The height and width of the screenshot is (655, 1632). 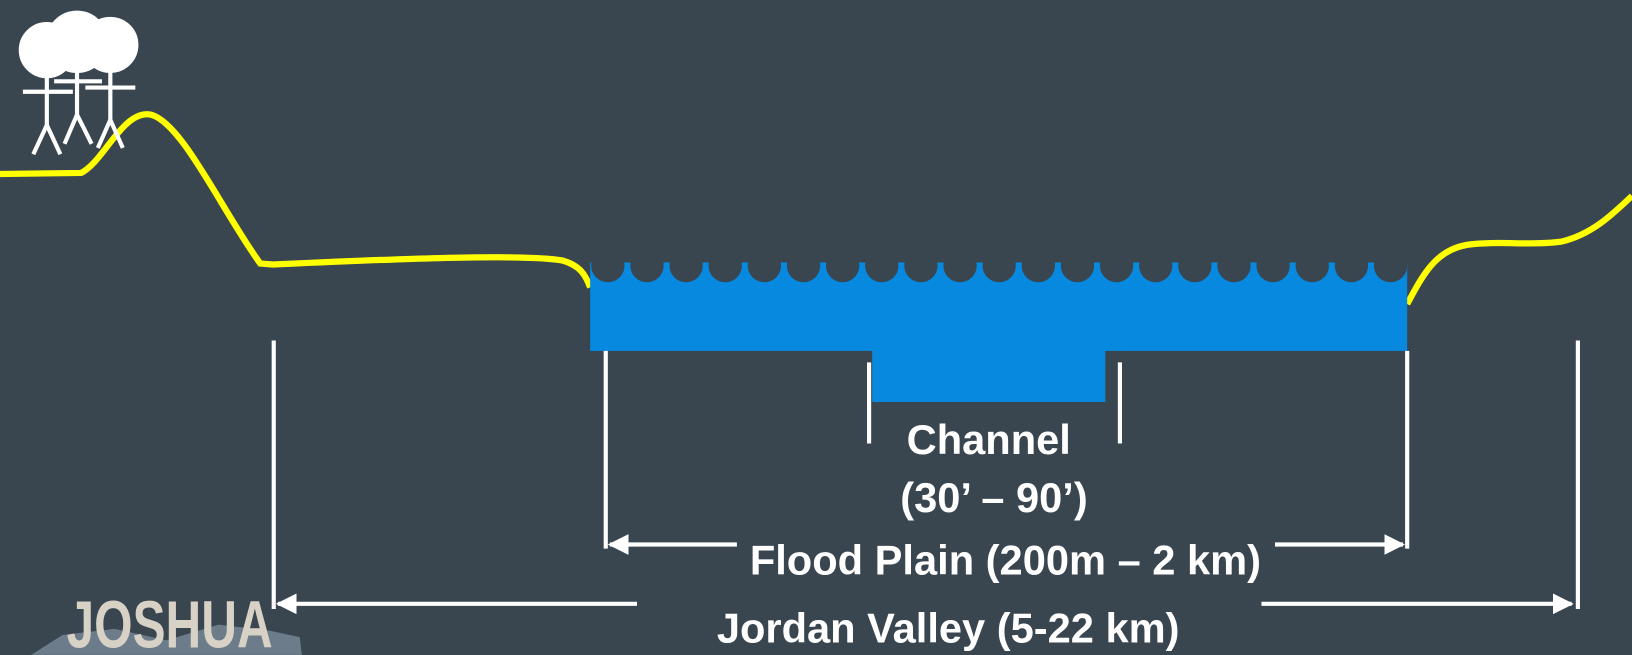 What do you see at coordinates (297, 200) in the screenshot?
I see `terrain-left` at bounding box center [297, 200].